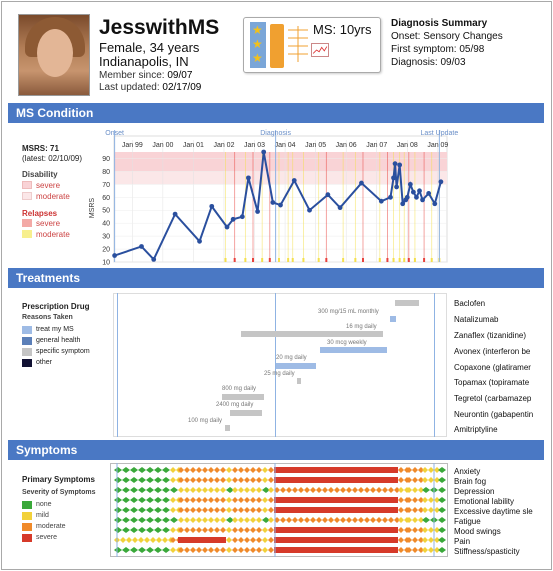  I want to click on symptom-name: Fatigue, so click(467, 521).